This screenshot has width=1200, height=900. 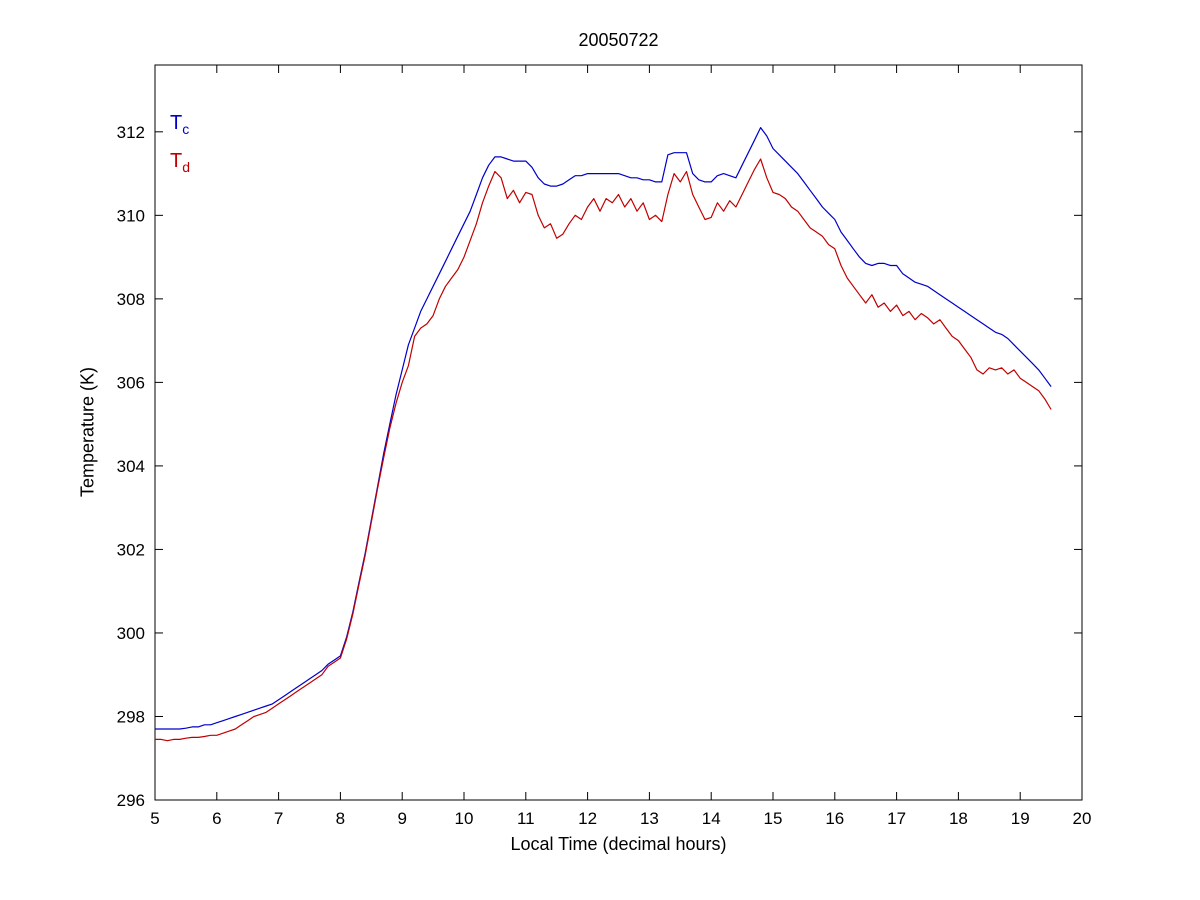 What do you see at coordinates (131, 549) in the screenshot?
I see `y-tick-label: 302` at bounding box center [131, 549].